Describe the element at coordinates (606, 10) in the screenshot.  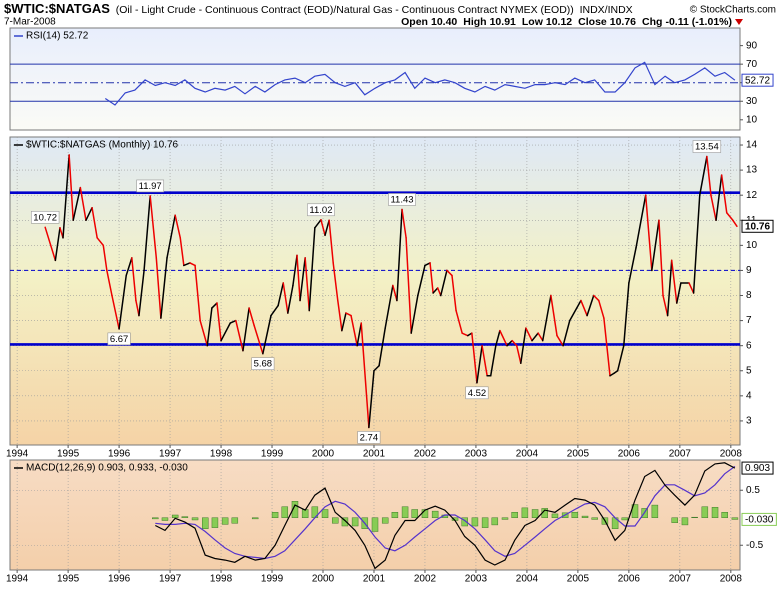
I see `exchange: INDX/INDX` at that location.